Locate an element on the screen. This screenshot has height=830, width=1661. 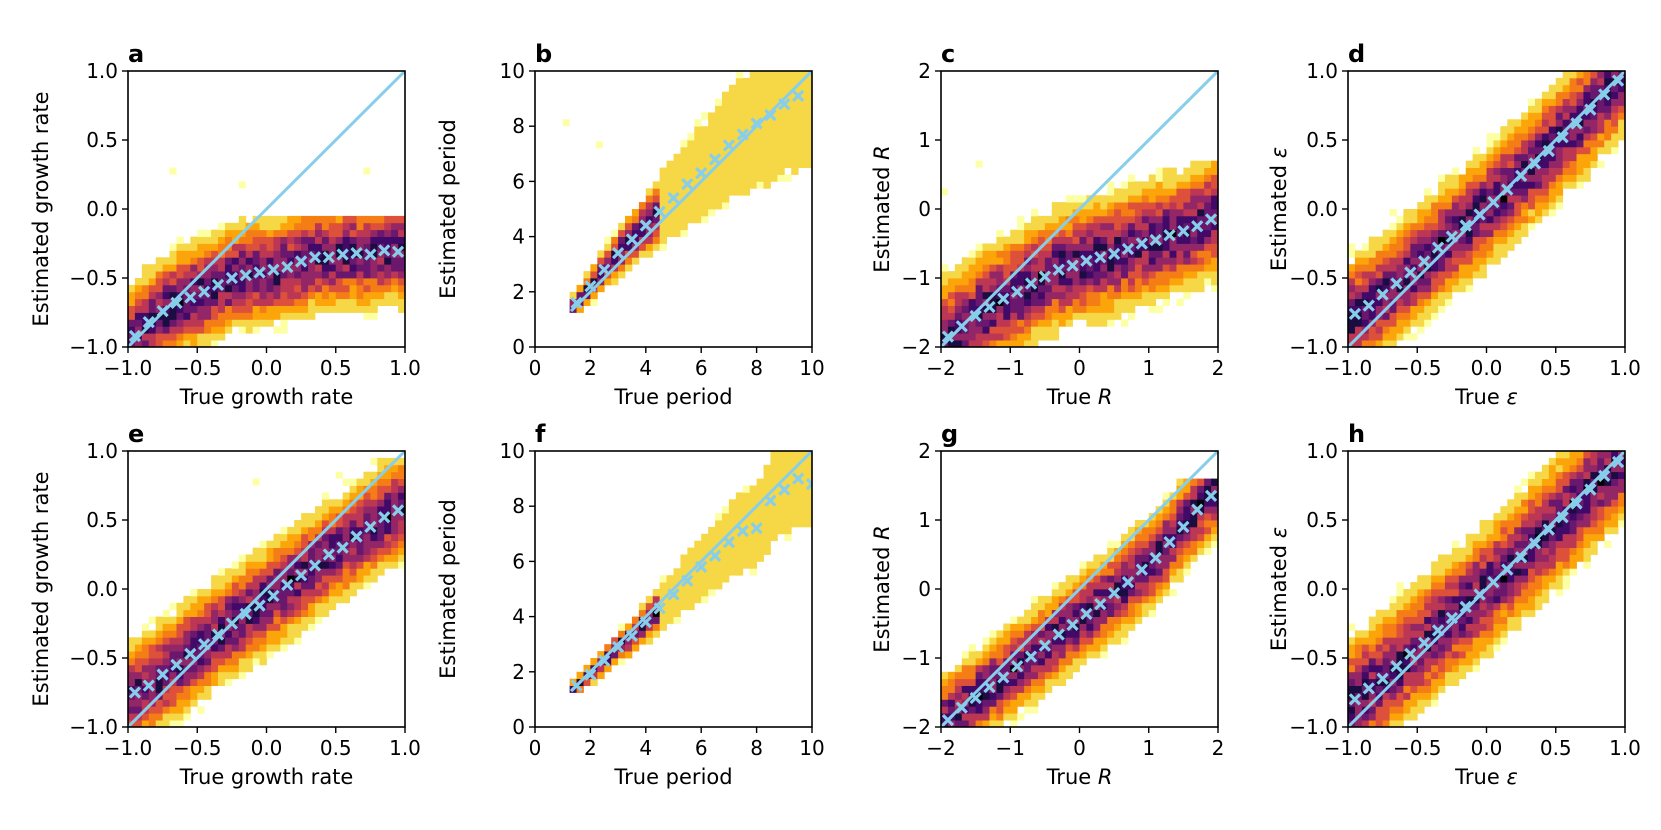
y-tick-label: 0.0 is located at coordinates (102, 589).